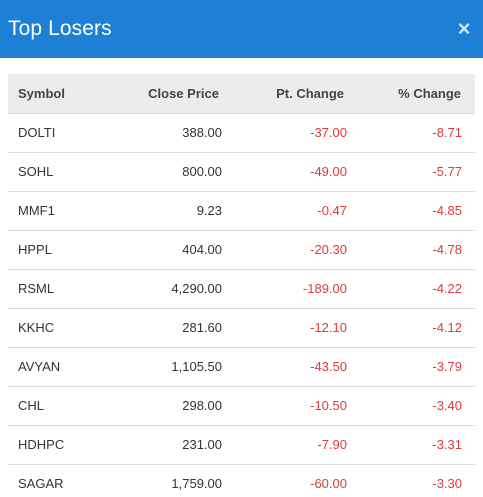 This screenshot has height=497, width=483. I want to click on cell-pct-change: -8.71, so click(447, 132).